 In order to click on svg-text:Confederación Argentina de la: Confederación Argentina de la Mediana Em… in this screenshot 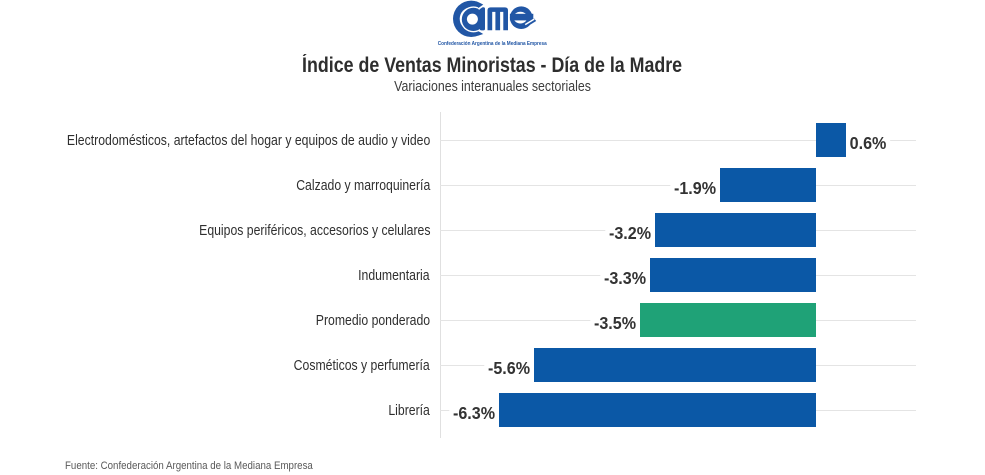, I will do `click(493, 44)`.